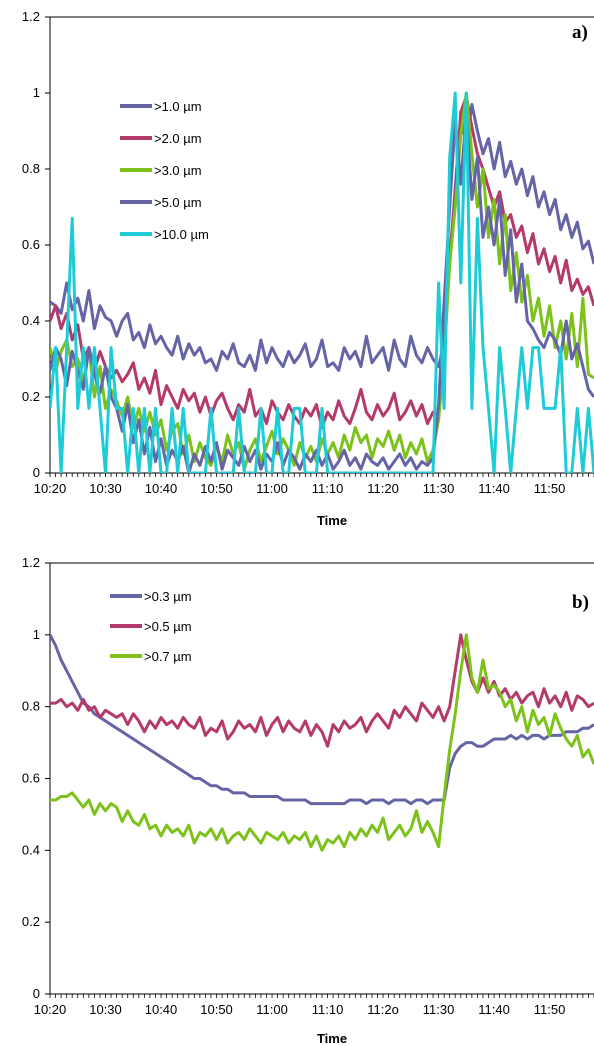 This screenshot has height=1046, width=594. What do you see at coordinates (178, 170) in the screenshot?
I see `legend-label-2: >3.0 µm` at bounding box center [178, 170].